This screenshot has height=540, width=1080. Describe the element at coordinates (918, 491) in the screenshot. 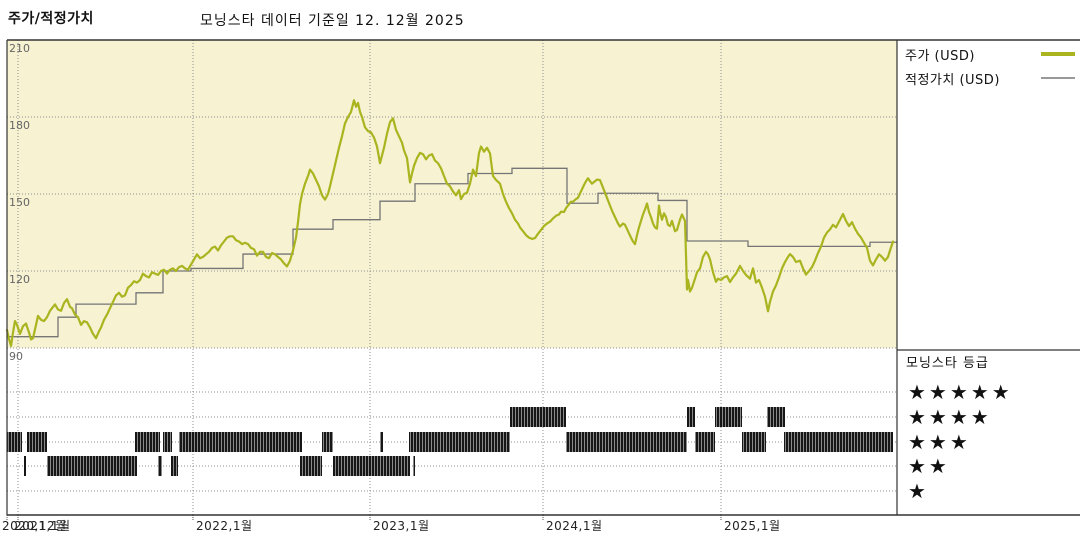

I see `rating-1-star: ★` at that location.